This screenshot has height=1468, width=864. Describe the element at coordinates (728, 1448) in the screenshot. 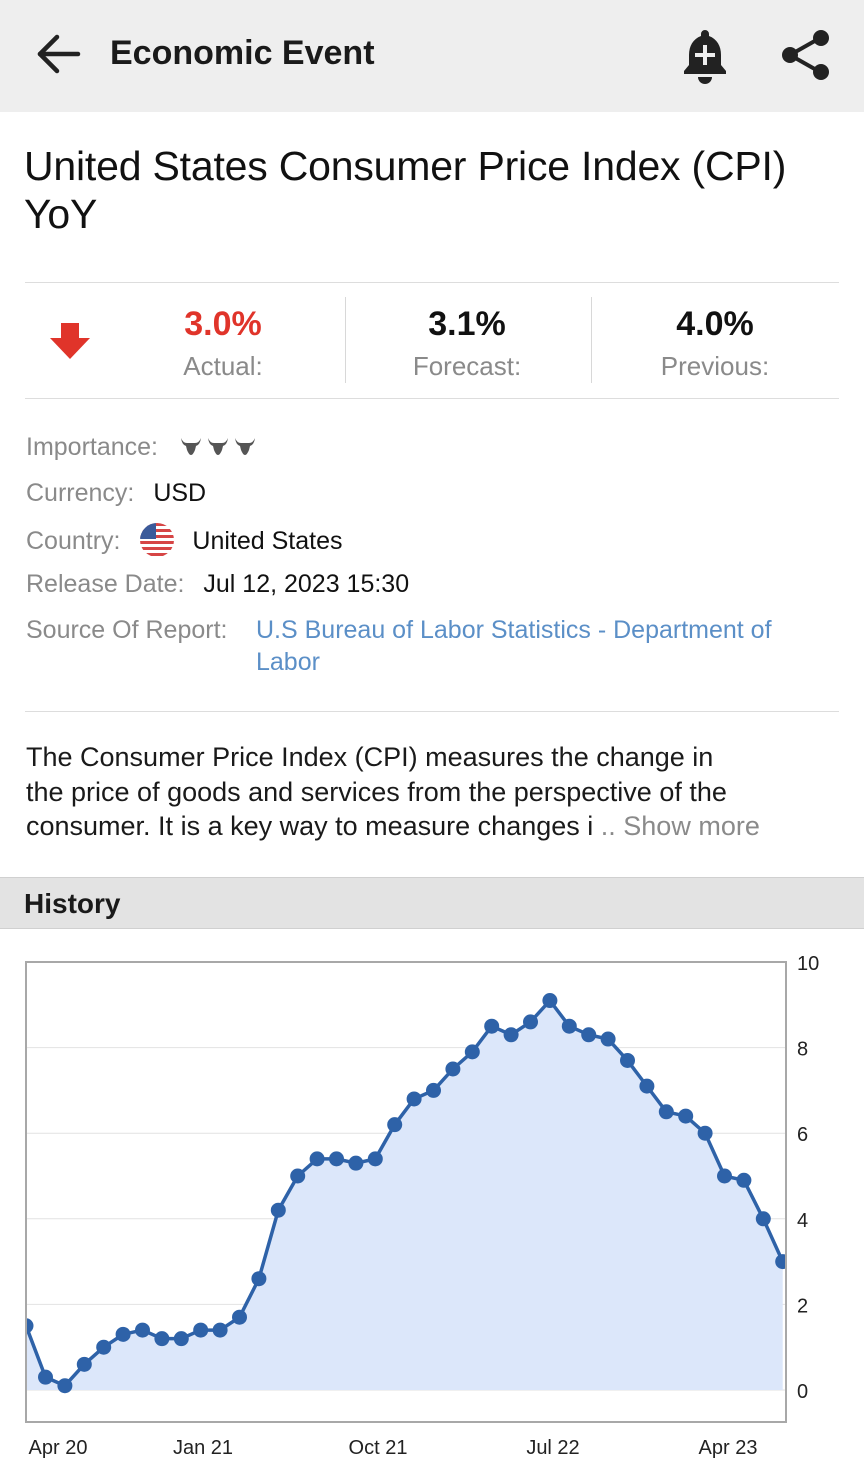

I see `x-tick-label: Apr 23` at that location.